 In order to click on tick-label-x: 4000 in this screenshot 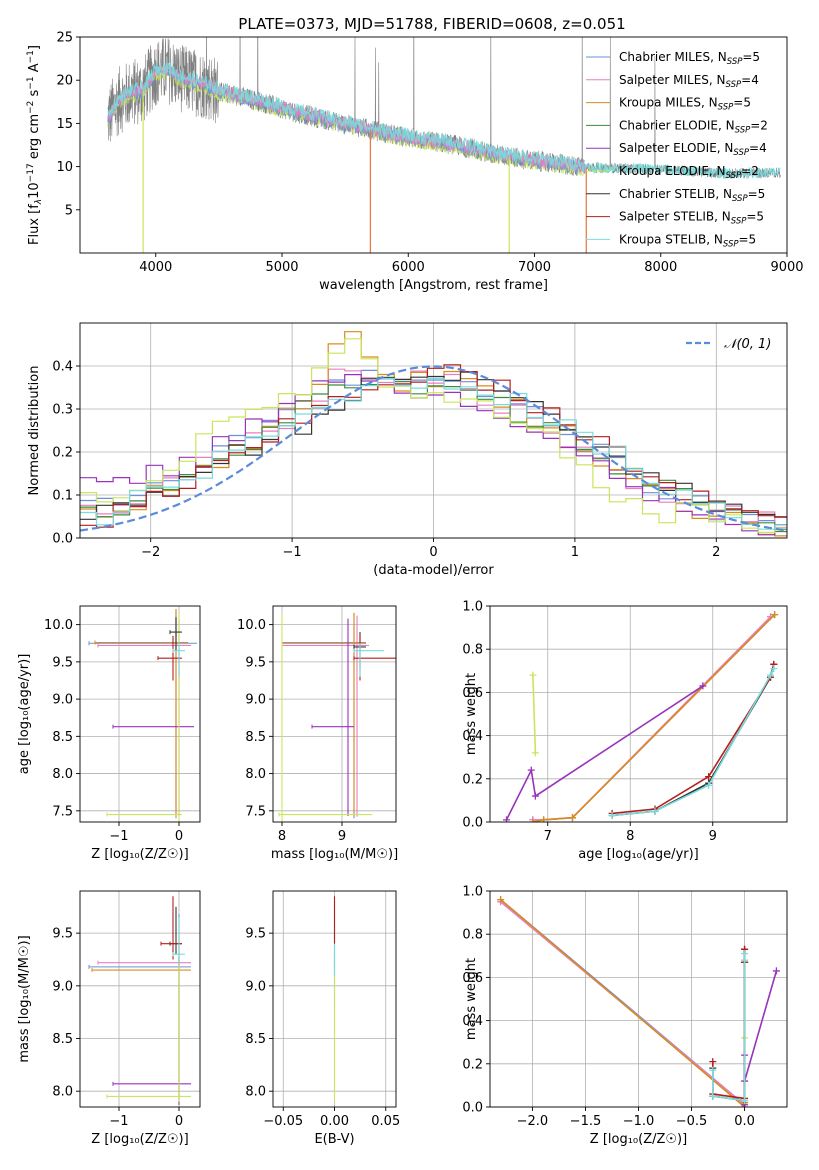, I will do `click(155, 267)`.